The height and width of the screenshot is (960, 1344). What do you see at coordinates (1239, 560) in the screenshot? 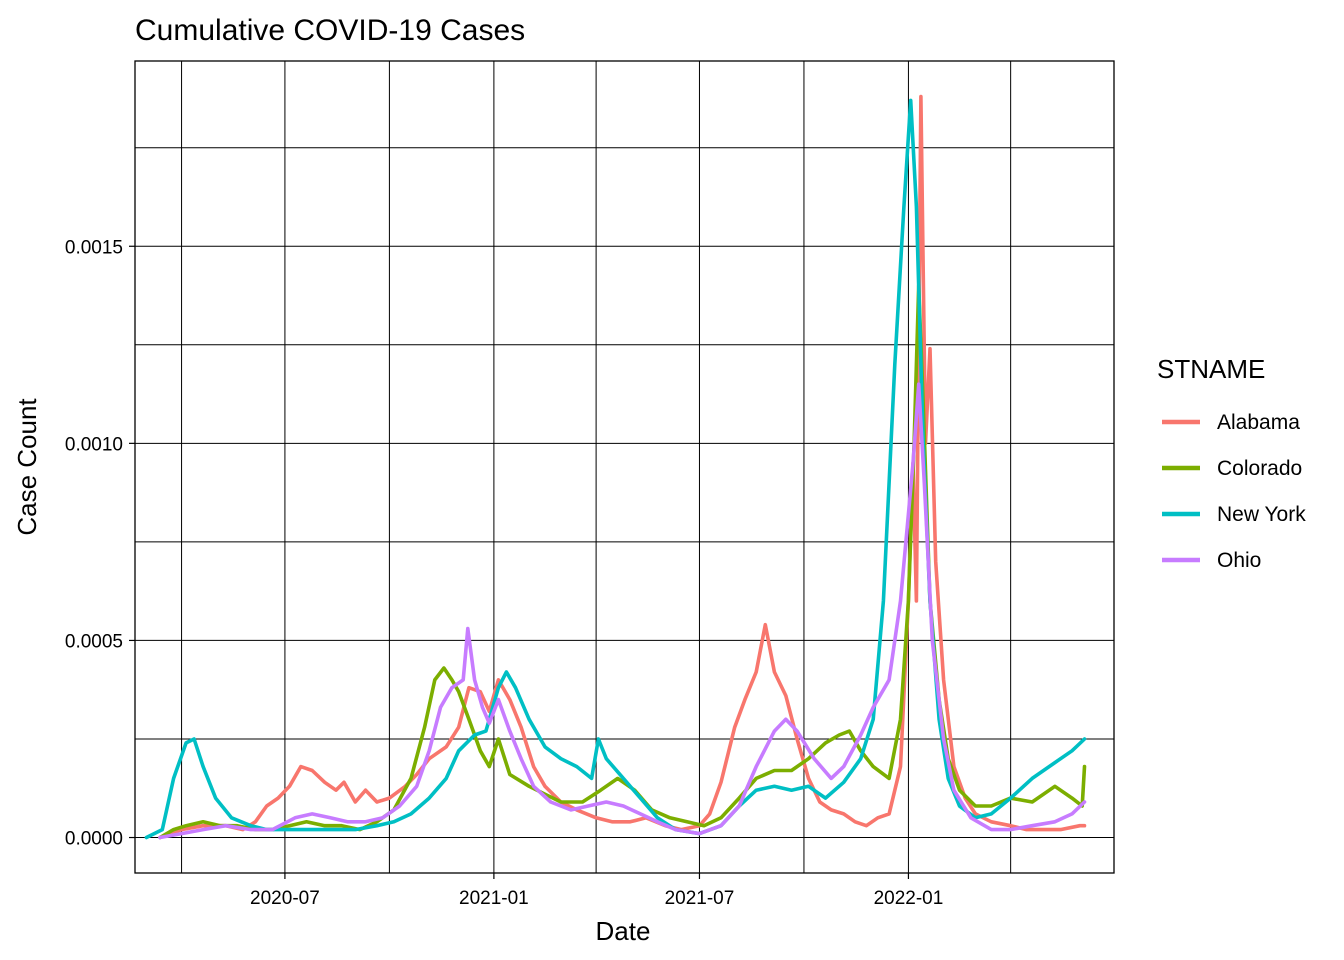
I see `legend-label-ohio: Ohio` at bounding box center [1239, 560].